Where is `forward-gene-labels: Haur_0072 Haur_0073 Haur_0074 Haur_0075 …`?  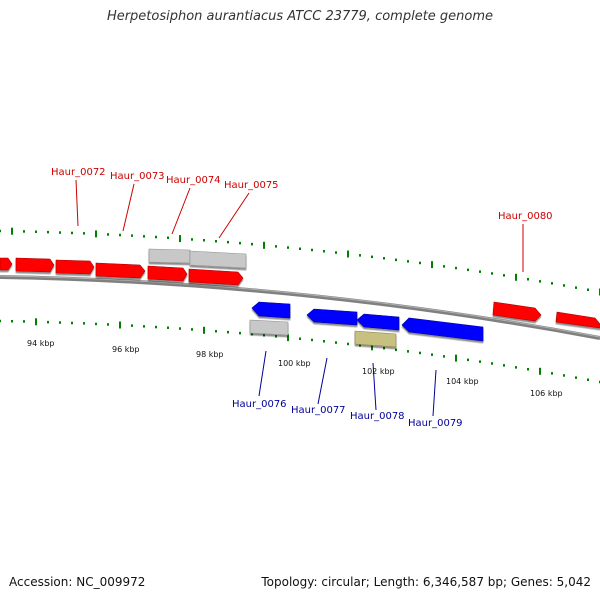 forward-gene-labels: Haur_0072 Haur_0073 Haur_0074 Haur_0075 … is located at coordinates (302, 194).